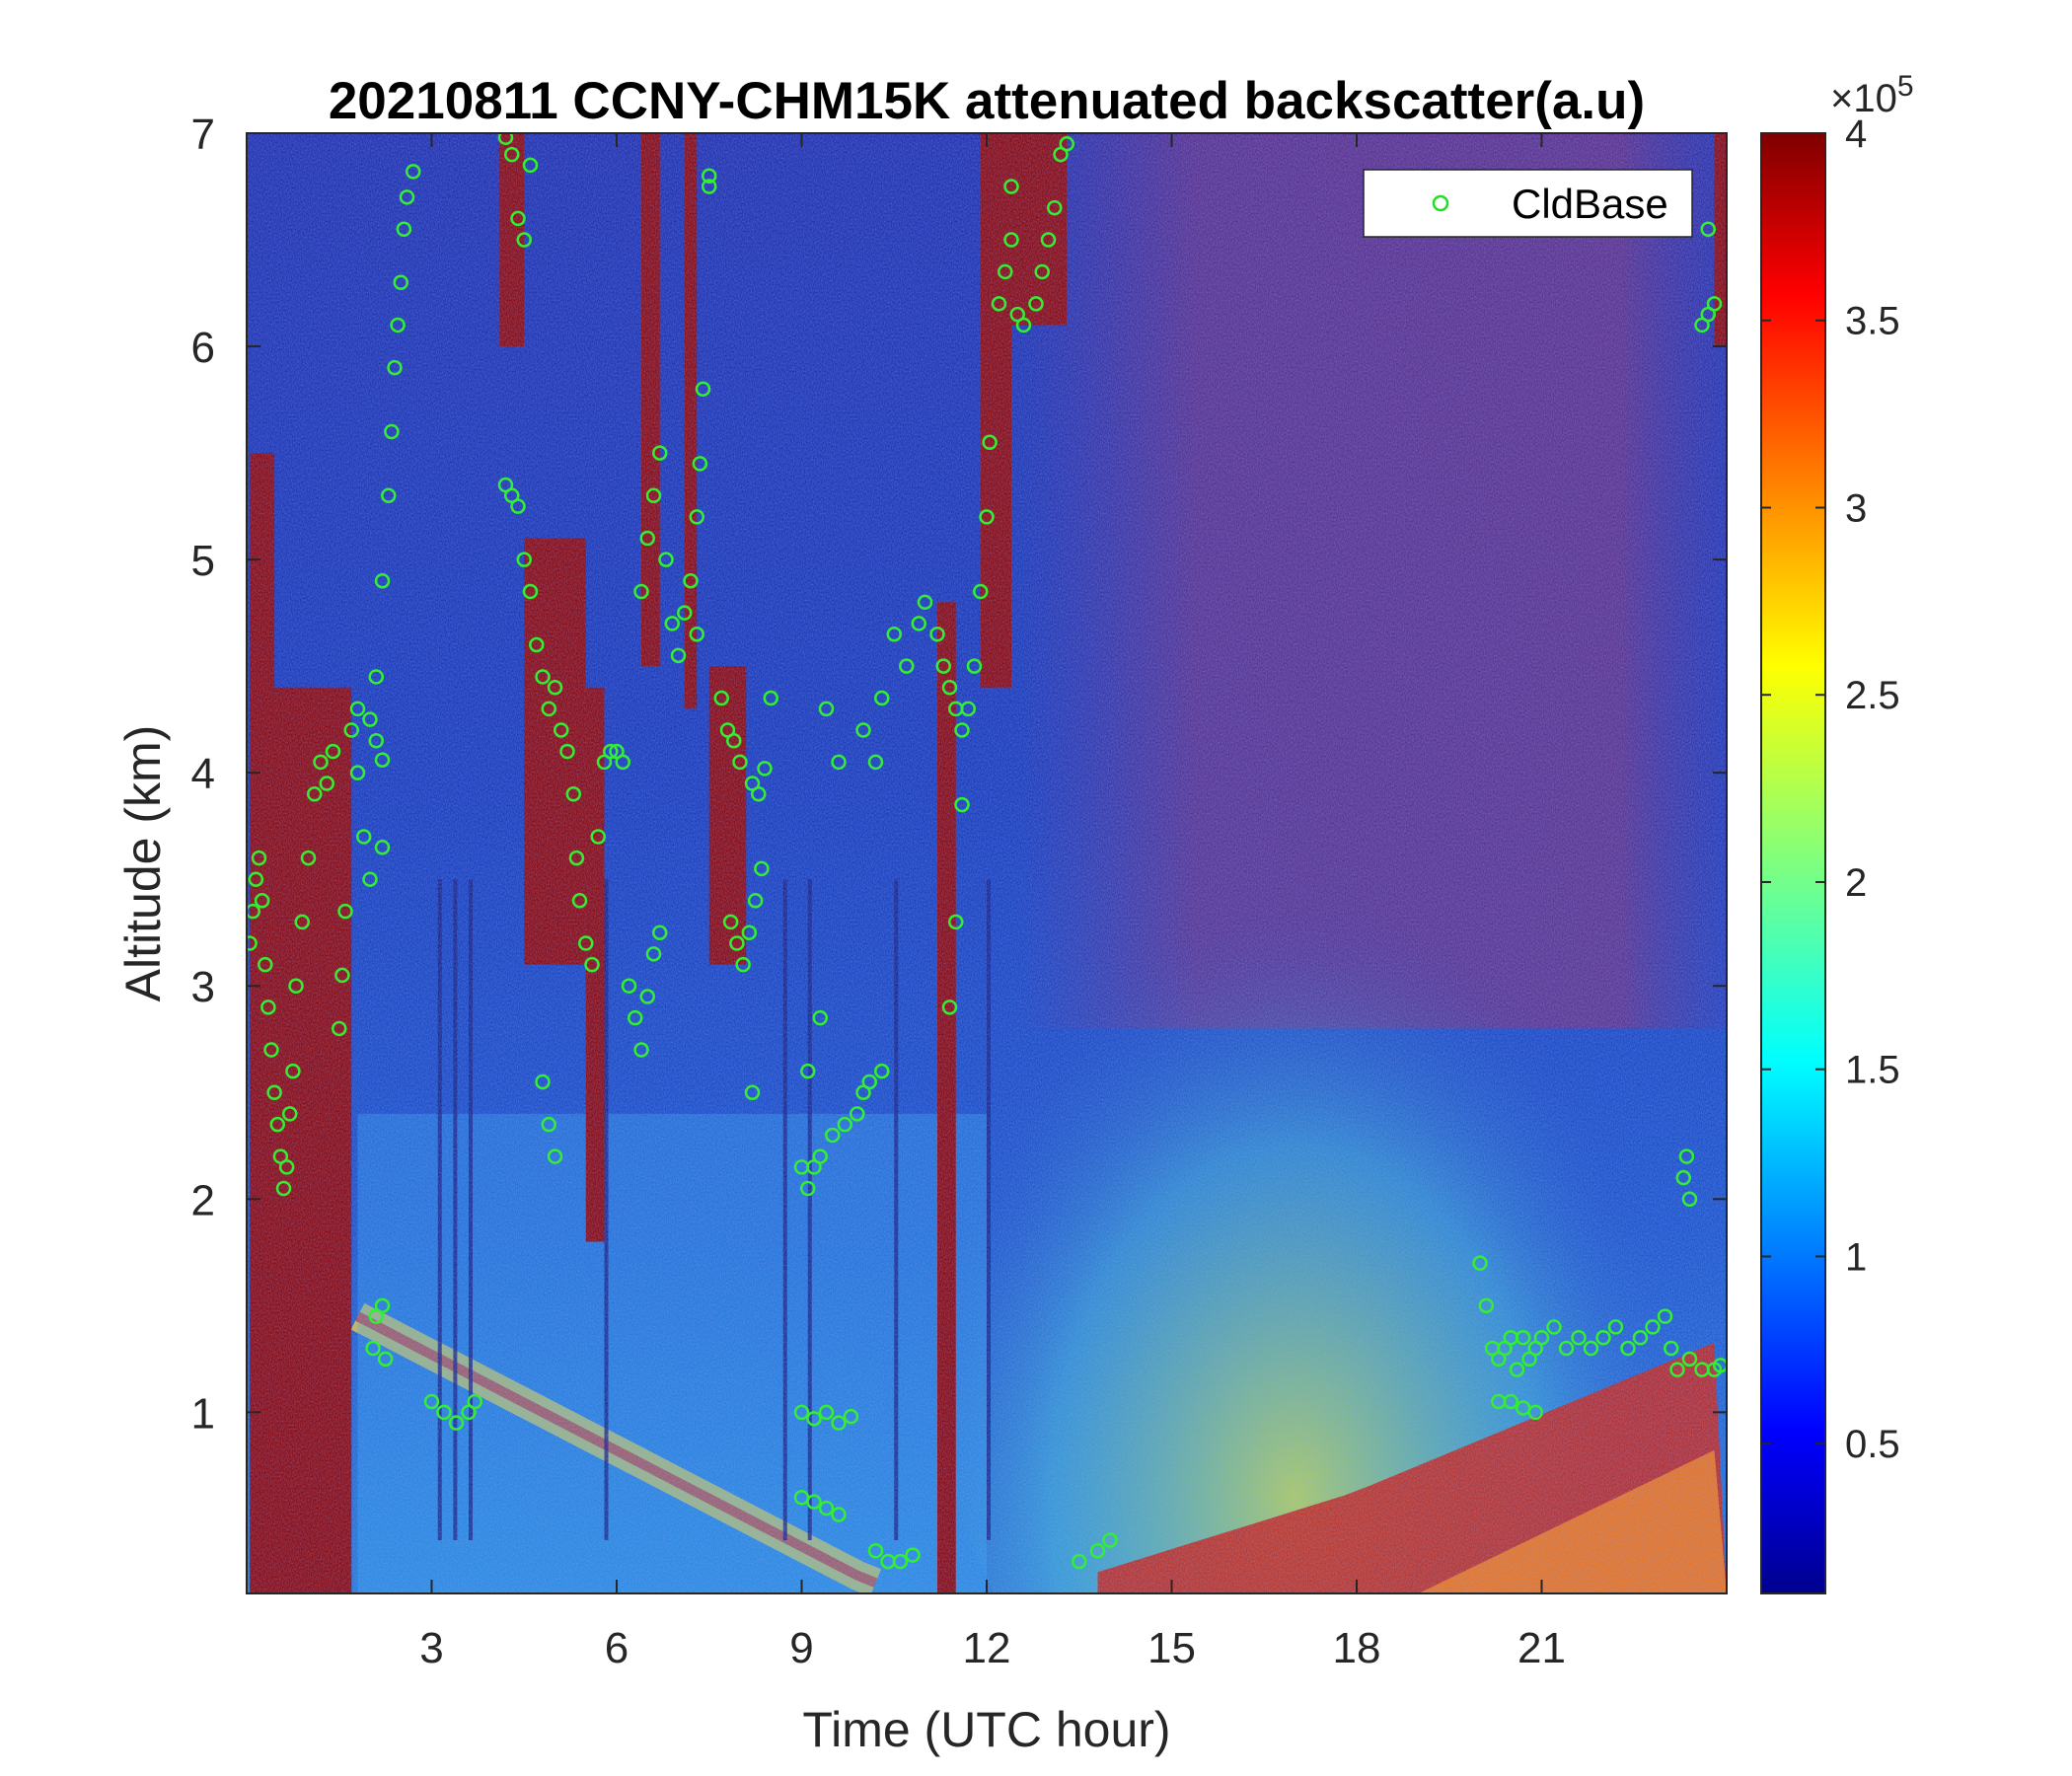  I want to click on colorbar-tick-label: 0.5, so click(1873, 1445).